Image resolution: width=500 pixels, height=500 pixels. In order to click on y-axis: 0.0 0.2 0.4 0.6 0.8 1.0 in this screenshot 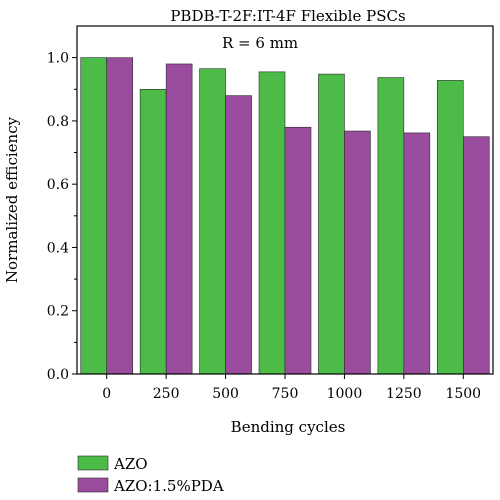, I will do `click(62, 217)`.